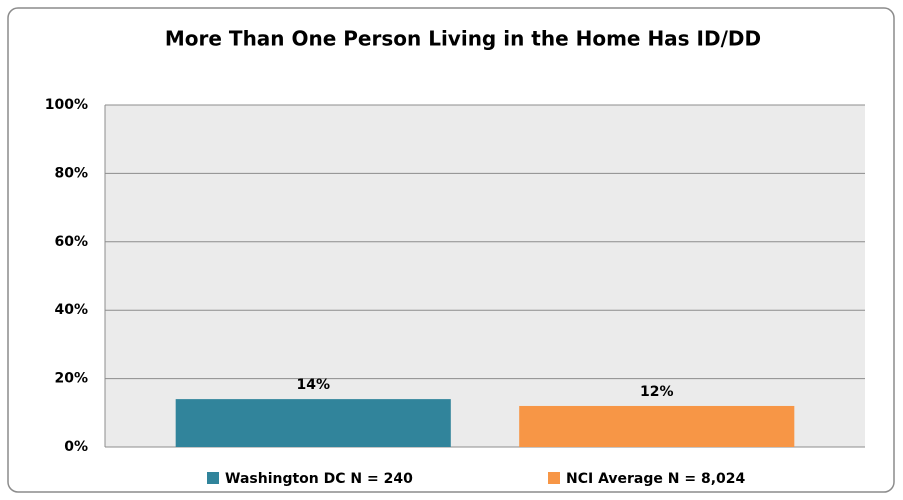 The width and height of the screenshot is (903, 500). I want to click on legend-label: Washington DC N = 240, so click(319, 479).